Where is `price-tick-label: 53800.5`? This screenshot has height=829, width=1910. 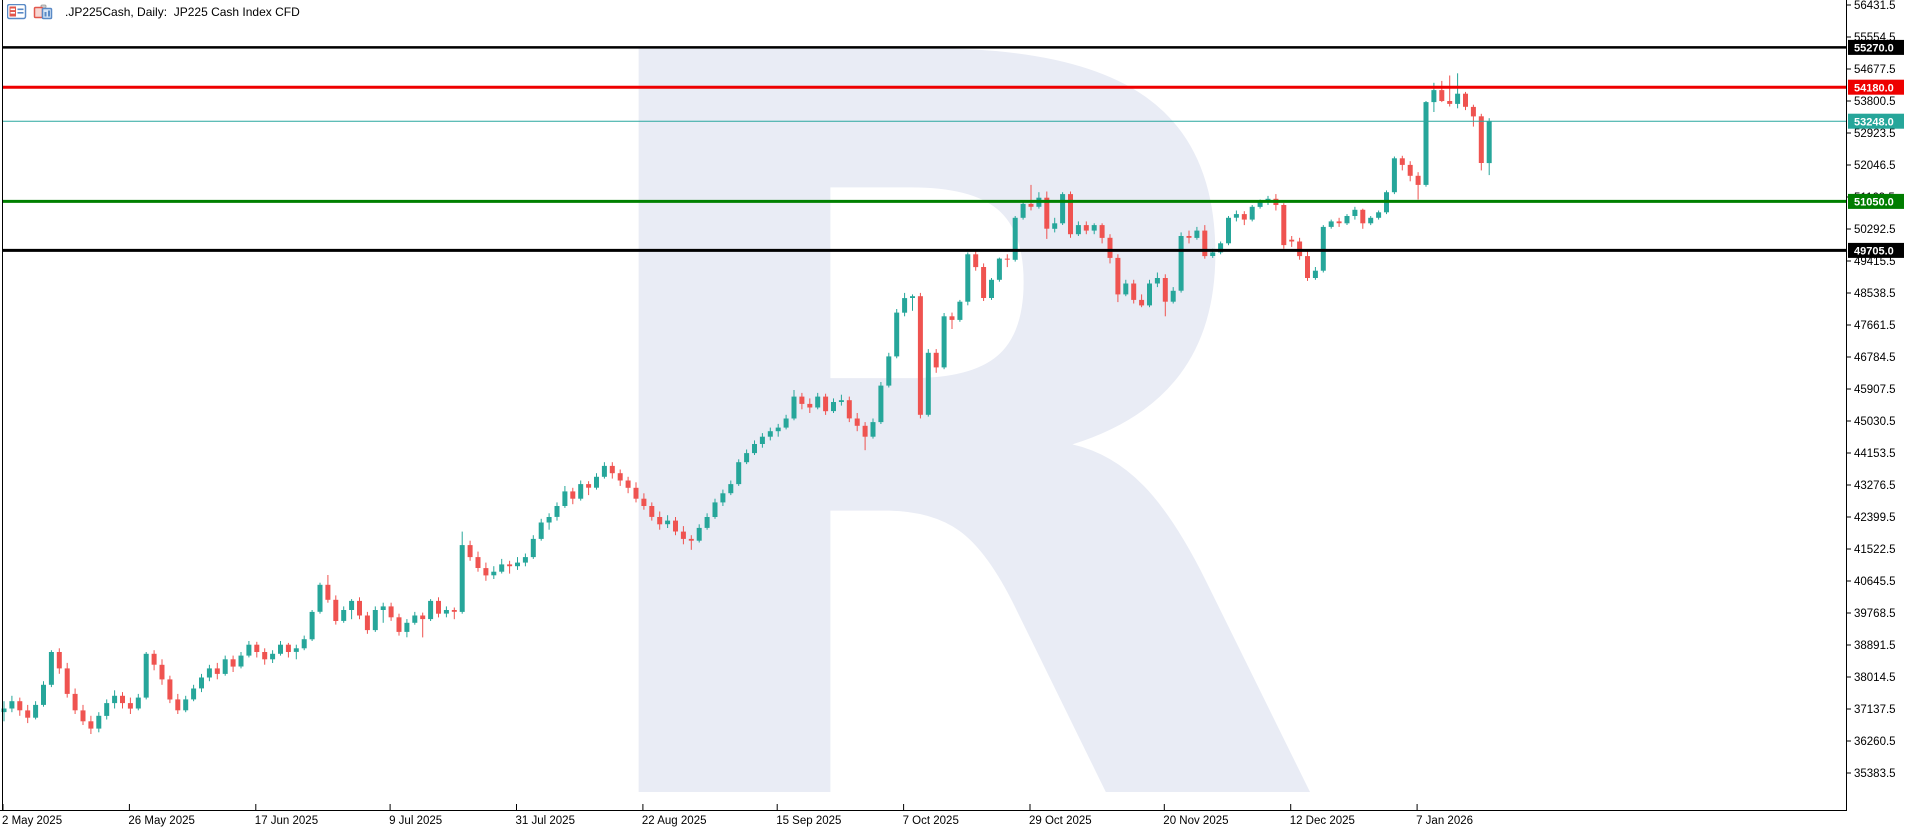 price-tick-label: 53800.5 is located at coordinates (1875, 102).